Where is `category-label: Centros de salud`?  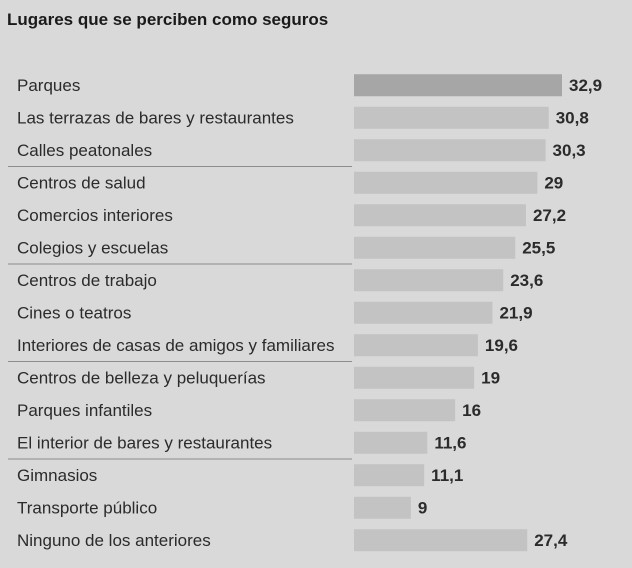
category-label: Centros de salud is located at coordinates (81, 182).